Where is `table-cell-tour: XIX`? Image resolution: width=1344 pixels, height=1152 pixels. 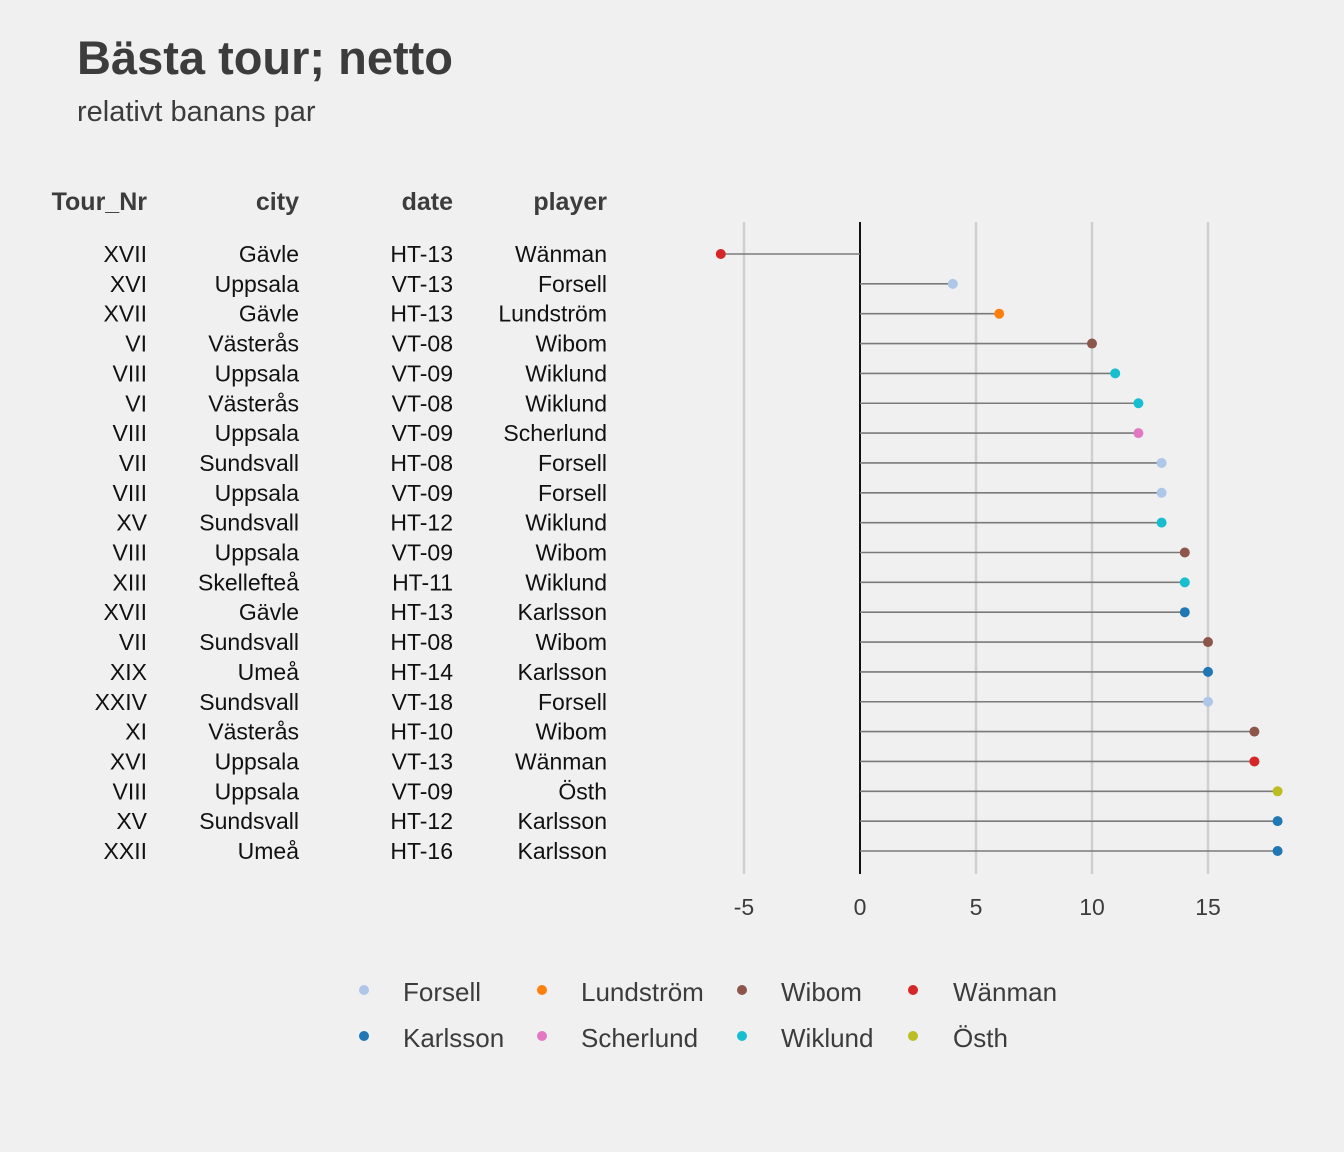
table-cell-tour: XIX is located at coordinates (128, 672).